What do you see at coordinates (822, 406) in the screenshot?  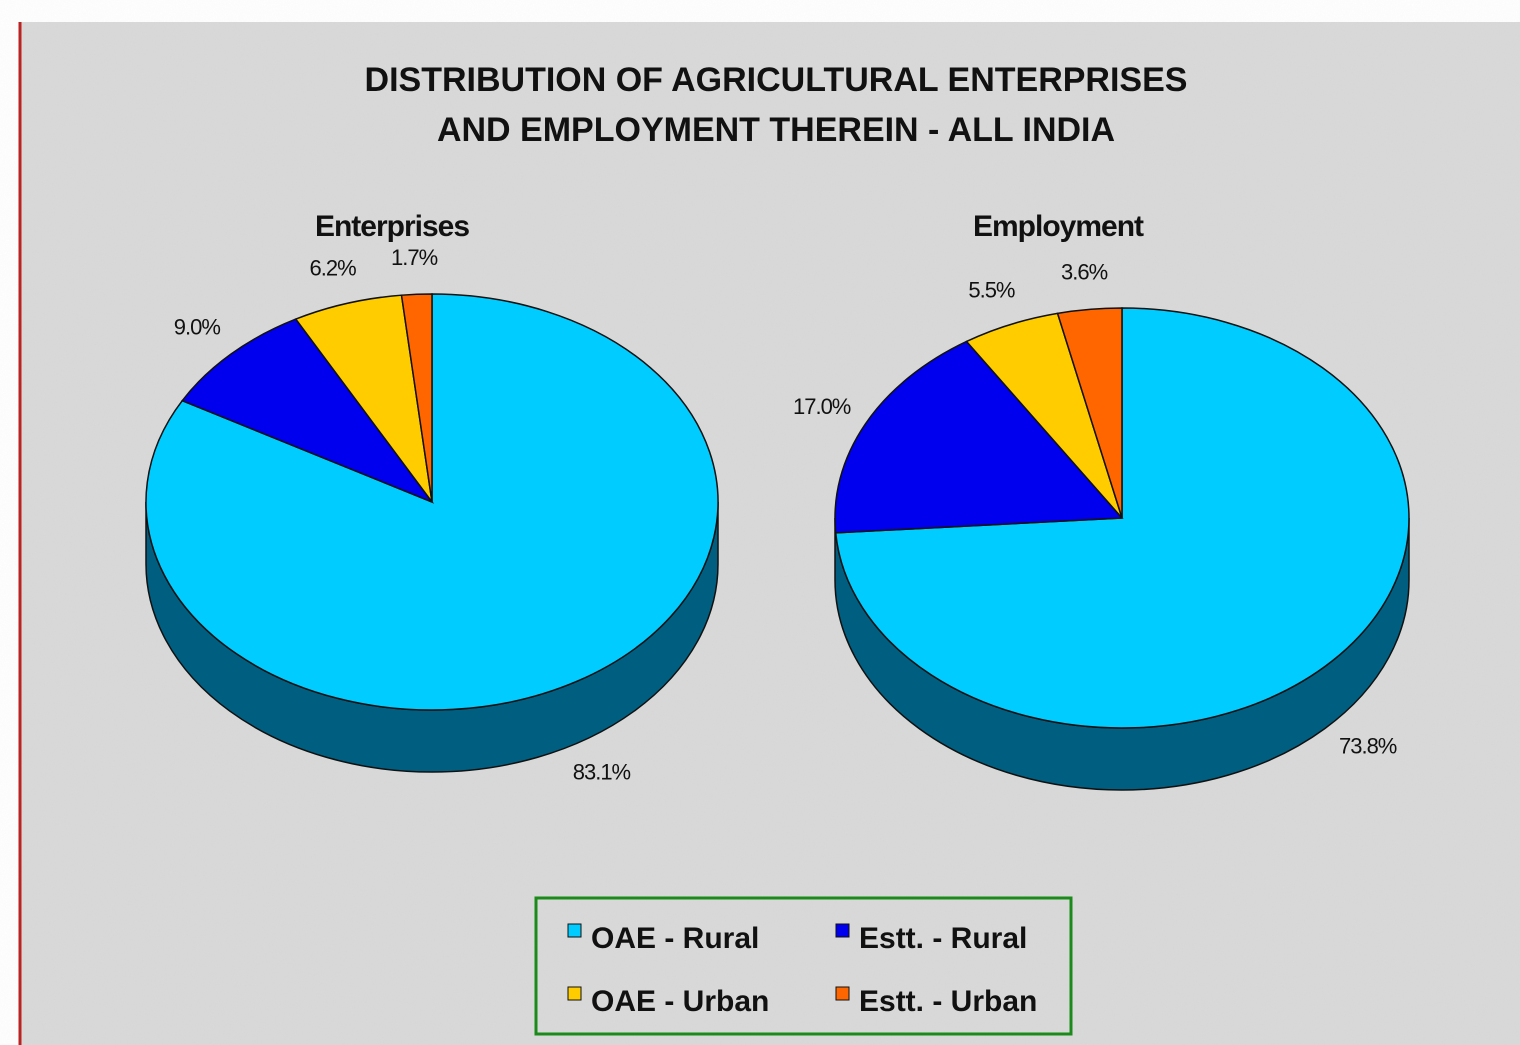 I see `value-label: 17.0%` at bounding box center [822, 406].